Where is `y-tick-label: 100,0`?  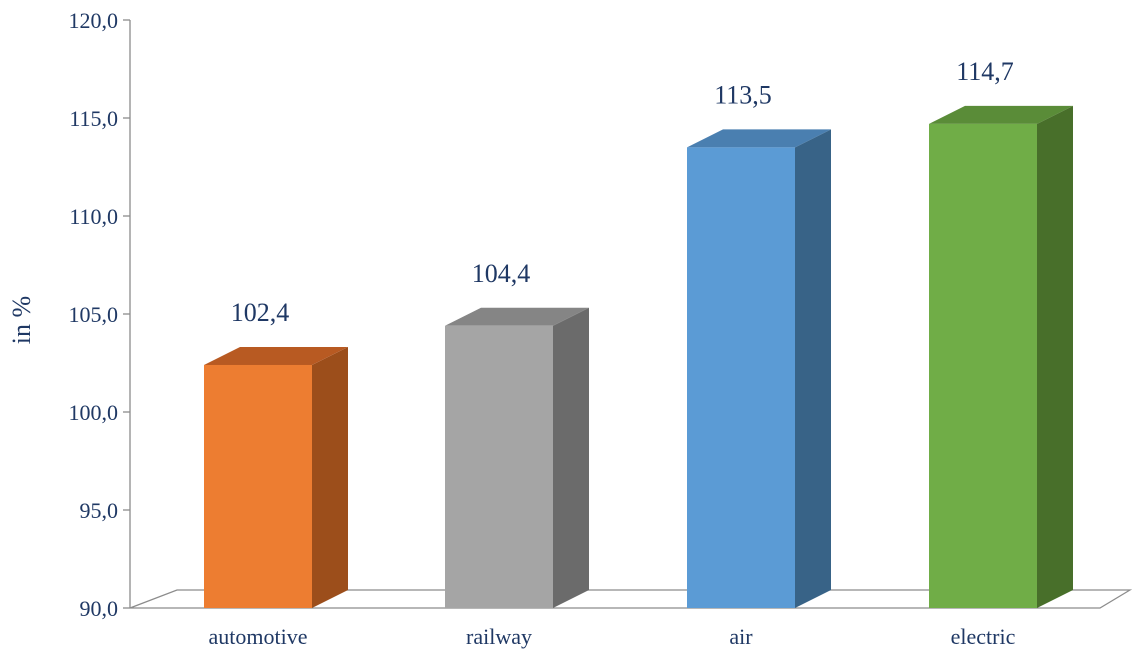 y-tick-label: 100,0 is located at coordinates (94, 412).